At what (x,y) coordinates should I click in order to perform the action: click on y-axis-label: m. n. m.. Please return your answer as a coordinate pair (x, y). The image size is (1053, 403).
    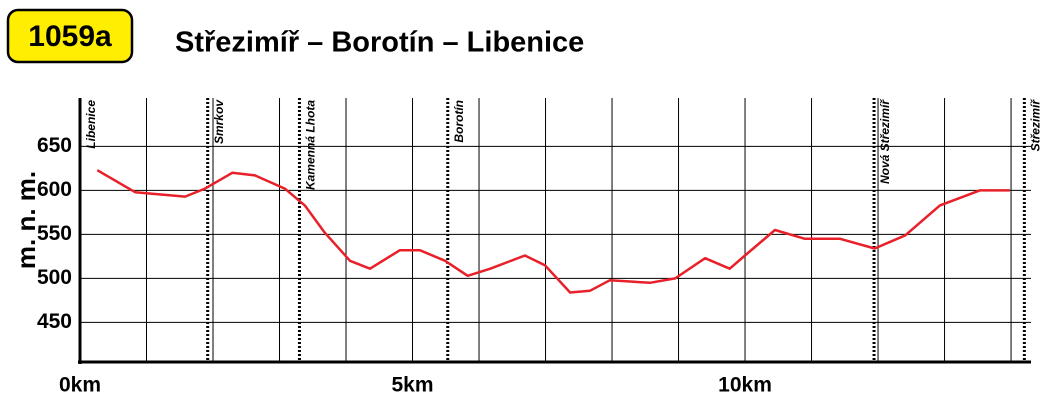
    Looking at the image, I should click on (26, 220).